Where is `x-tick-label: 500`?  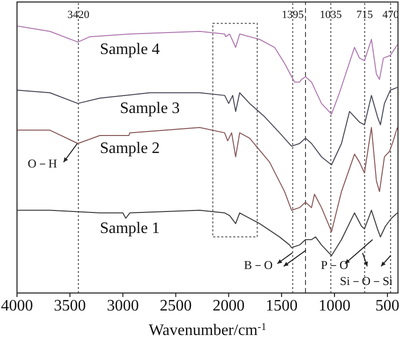
x-tick-label: 500 is located at coordinates (387, 305).